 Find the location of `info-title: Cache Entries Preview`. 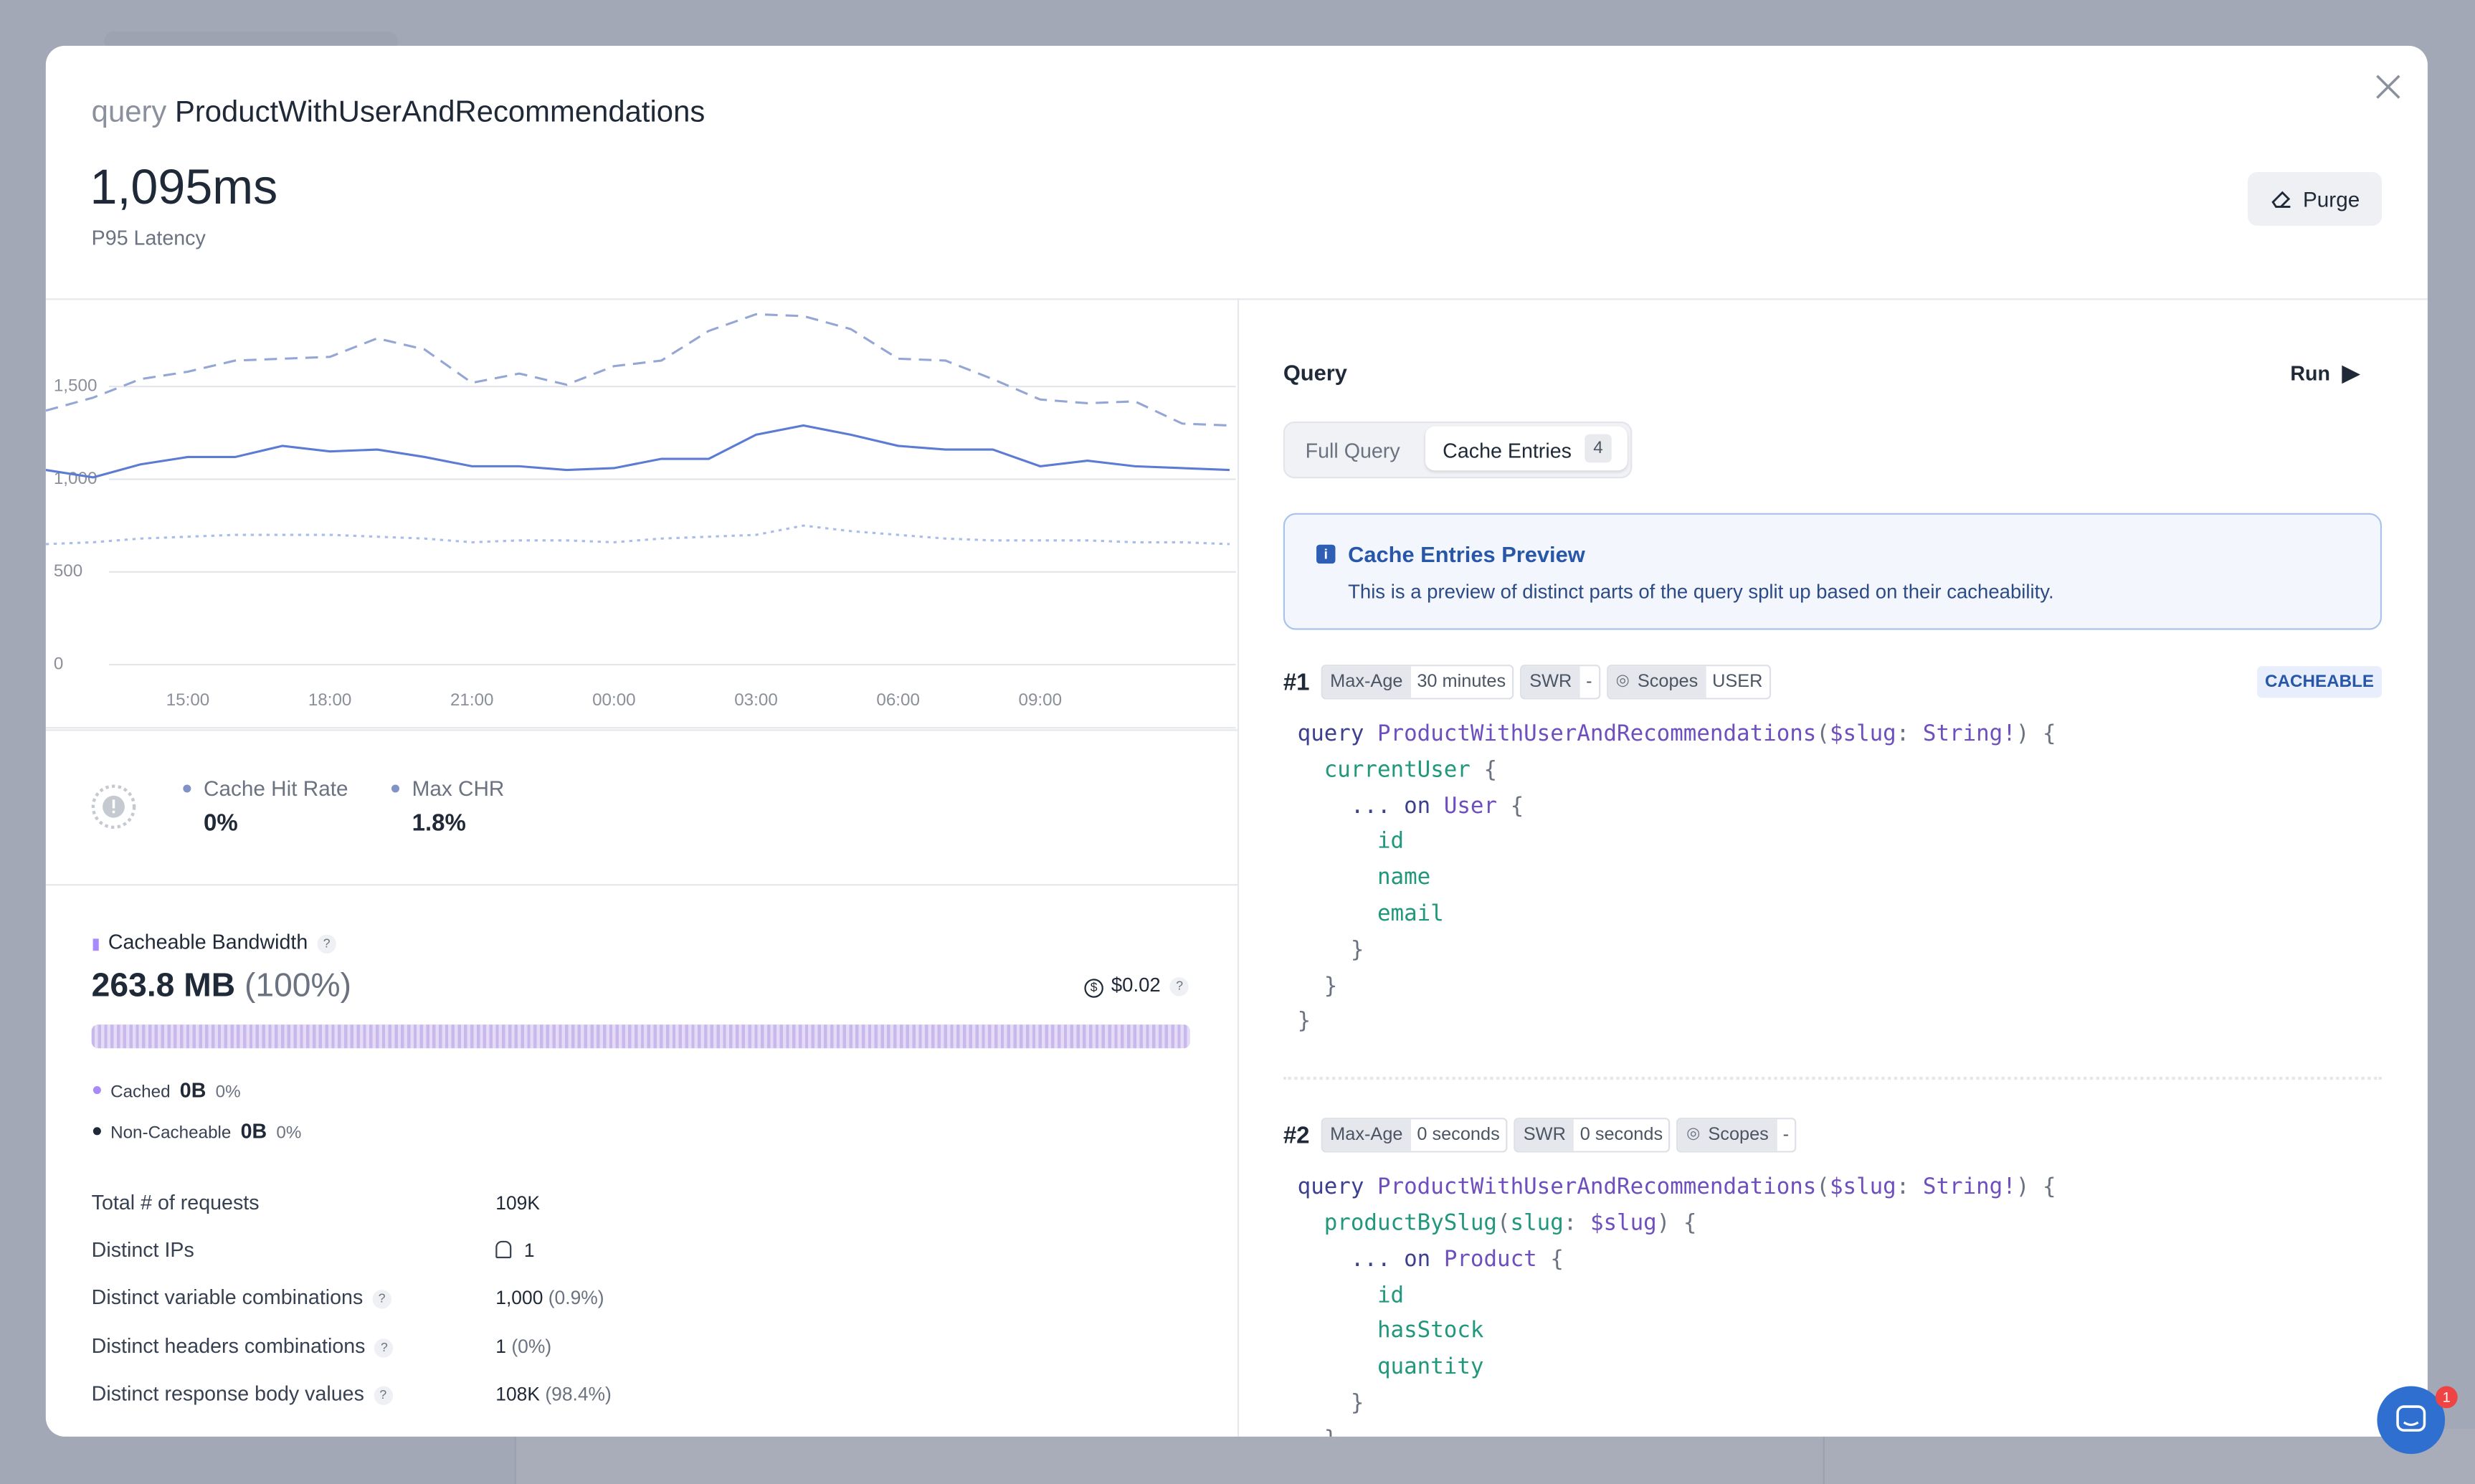

info-title: Cache Entries Preview is located at coordinates (1467, 554).